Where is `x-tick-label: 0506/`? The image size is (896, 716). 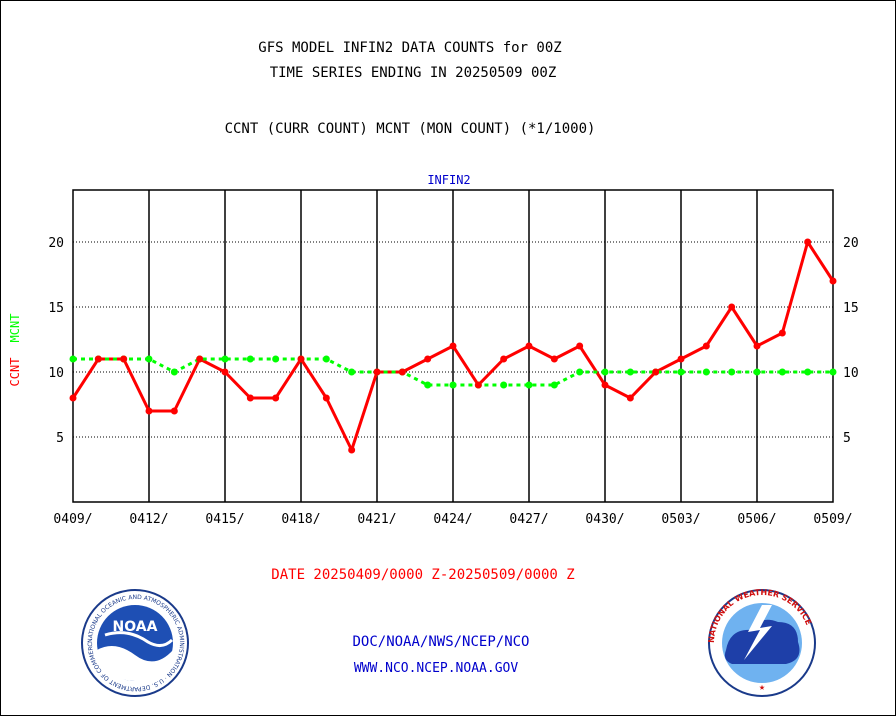 x-tick-label: 0506/ is located at coordinates (756, 519).